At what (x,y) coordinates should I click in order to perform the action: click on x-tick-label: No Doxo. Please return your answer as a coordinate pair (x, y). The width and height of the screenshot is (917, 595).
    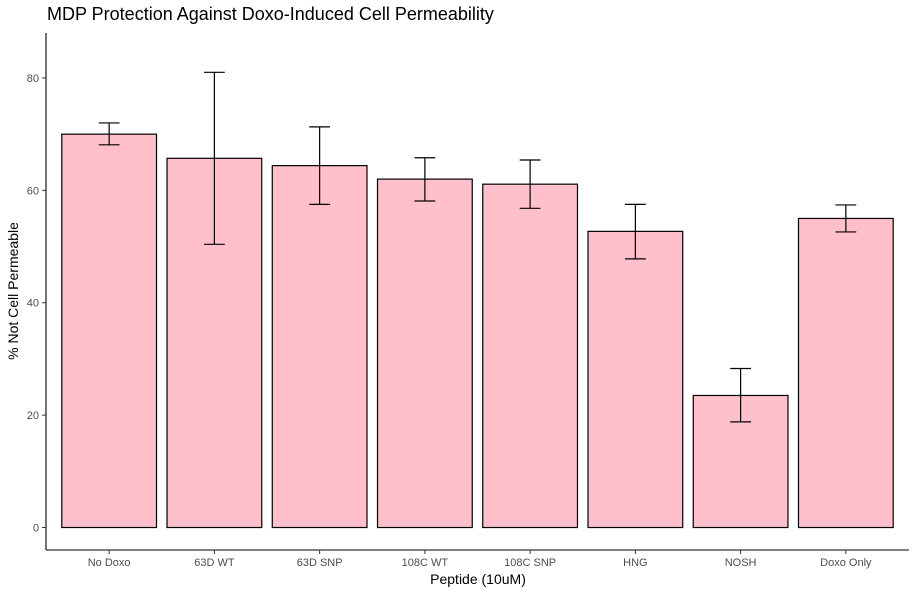
    Looking at the image, I should click on (109, 563).